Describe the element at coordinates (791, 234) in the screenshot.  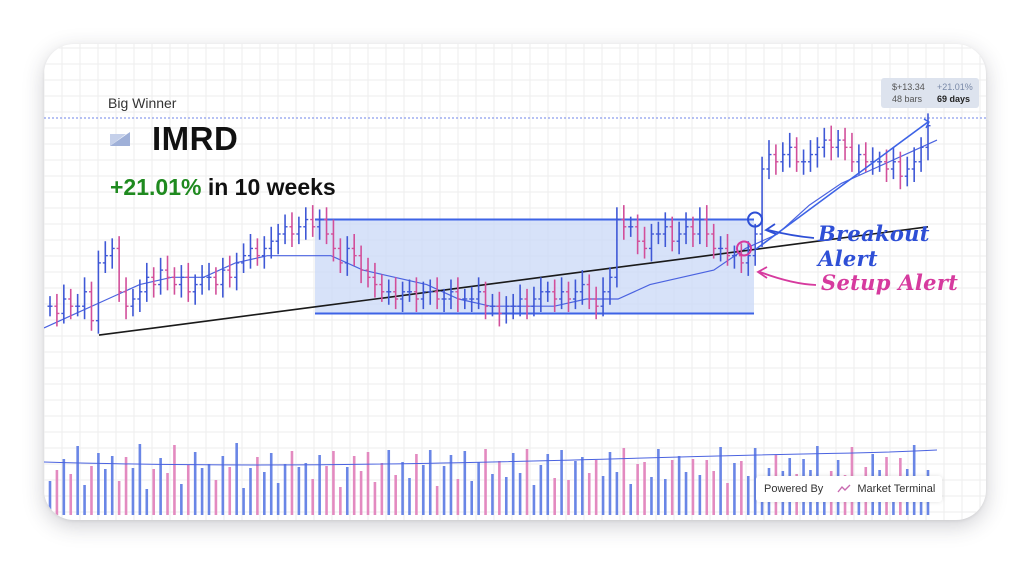
I see `breakout-arrow` at that location.